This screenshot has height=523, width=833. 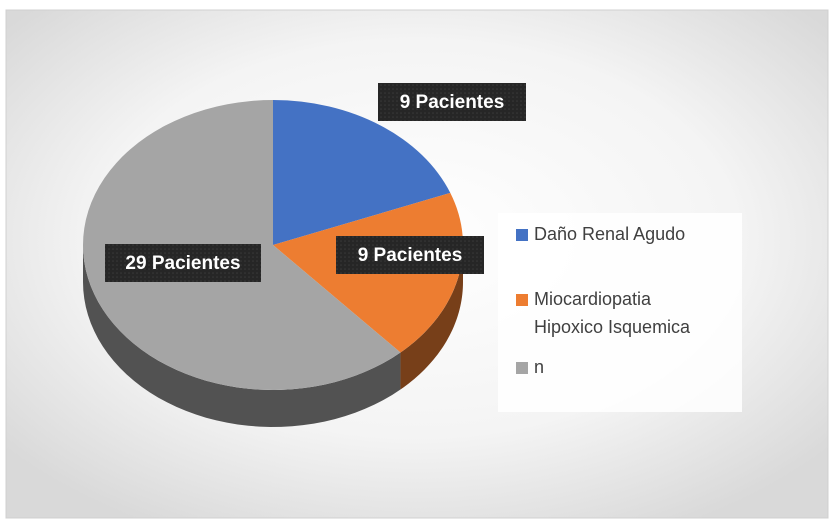 I want to click on data-label: 29 Pacientes, so click(x=182, y=263).